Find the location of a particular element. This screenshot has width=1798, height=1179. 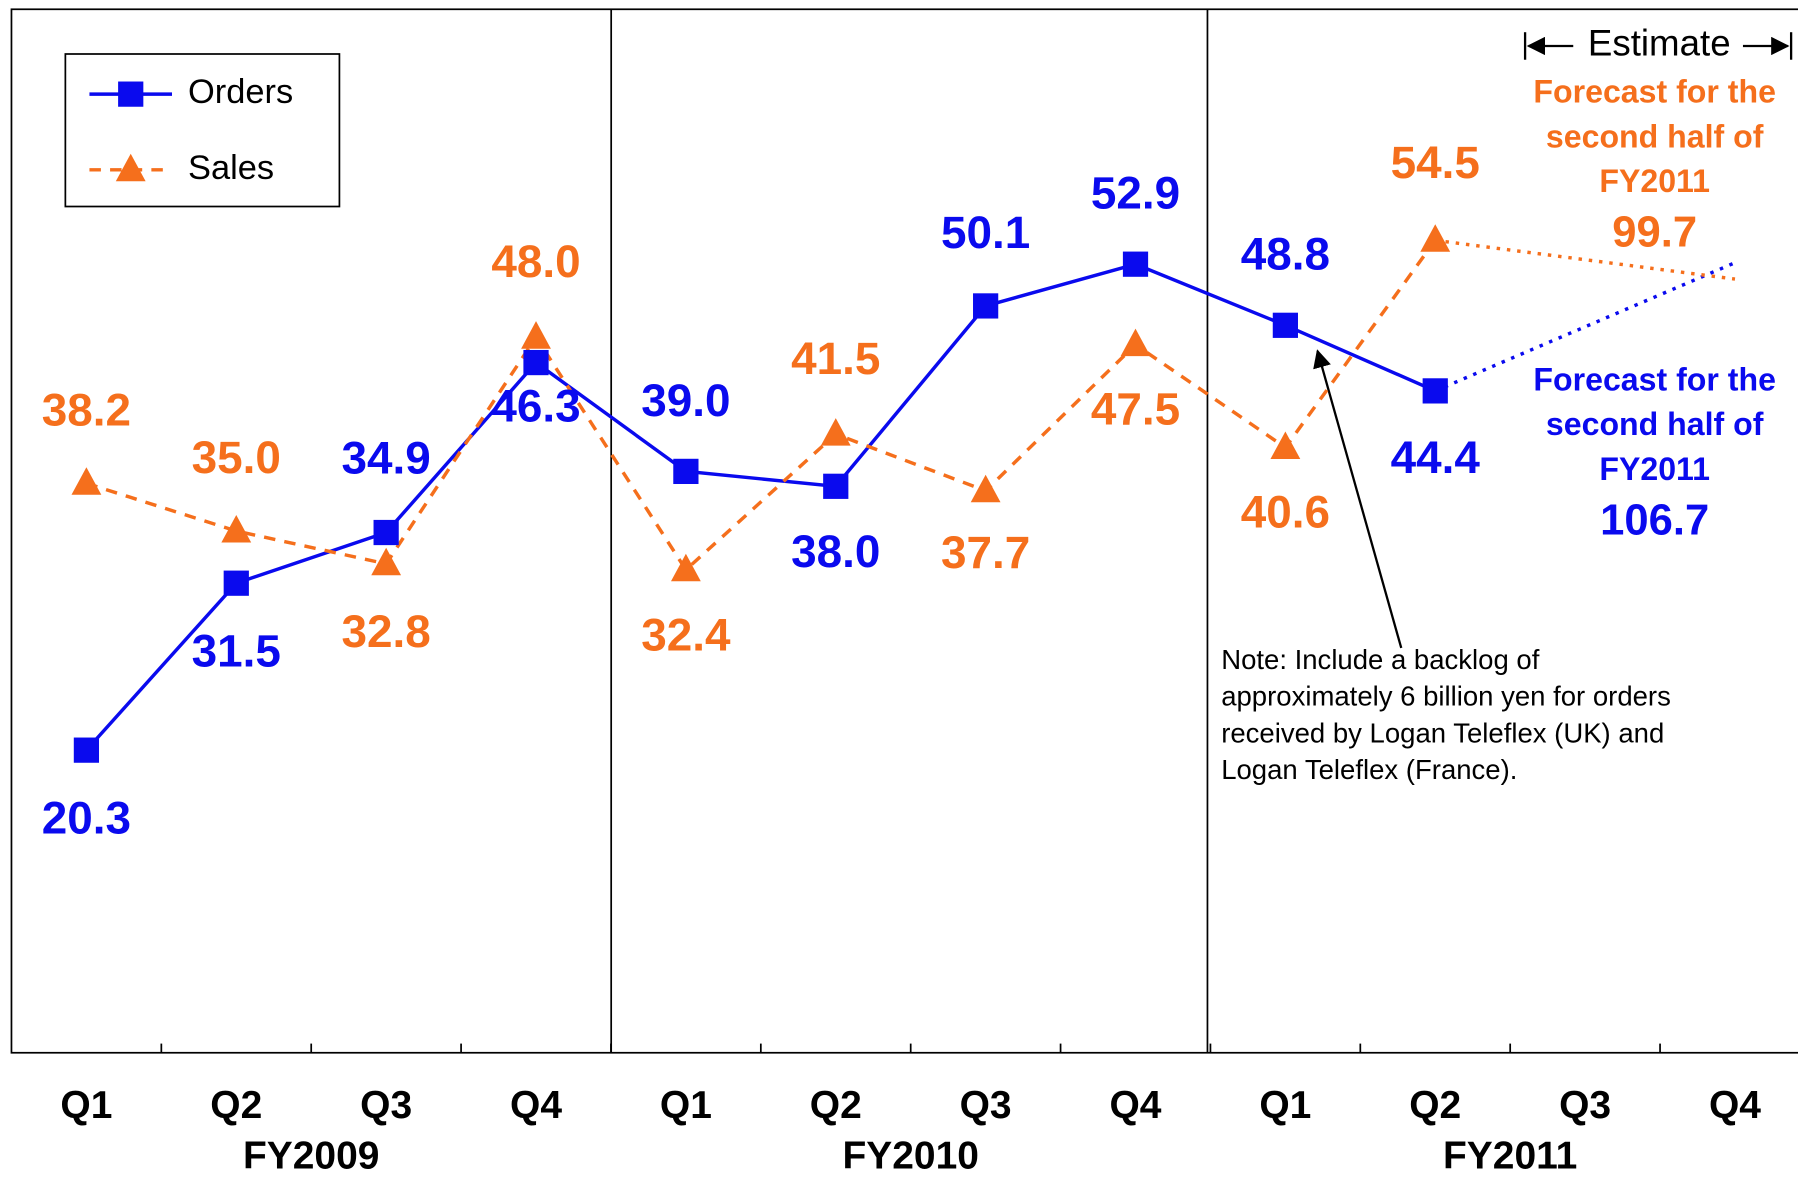

data-label: 31.5 is located at coordinates (236, 650).